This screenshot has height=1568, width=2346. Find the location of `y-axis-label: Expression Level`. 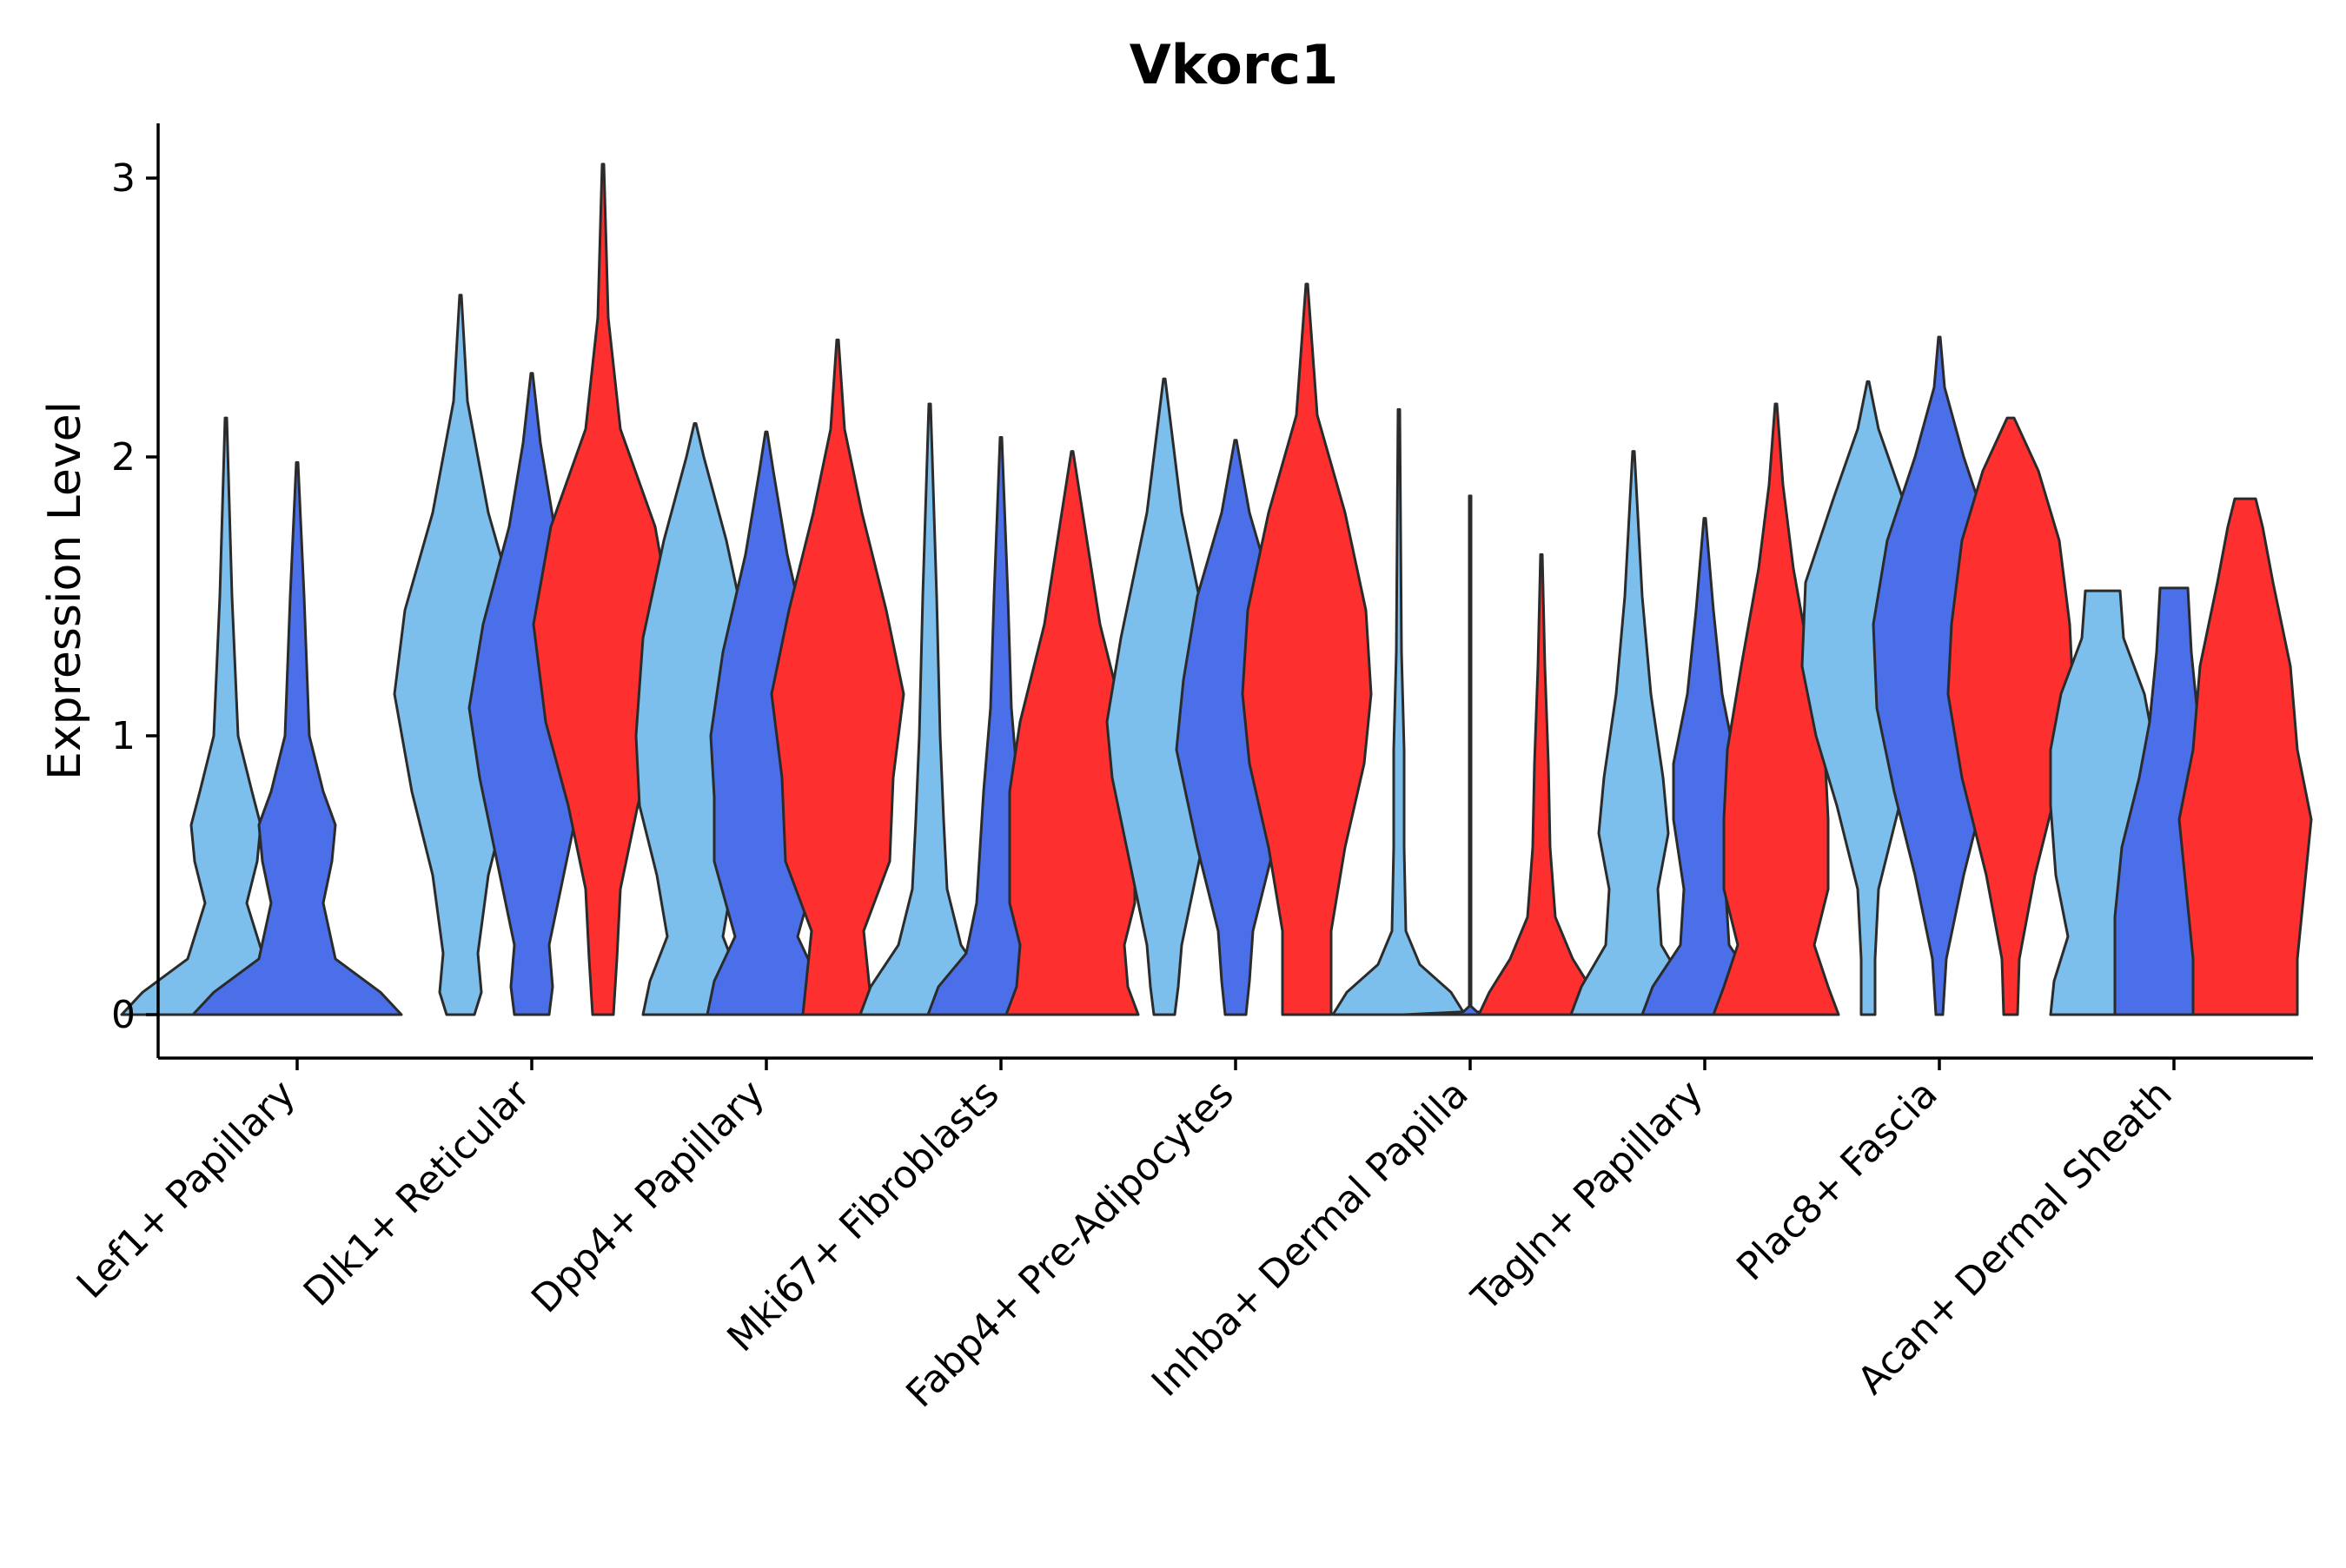

y-axis-label: Expression Level is located at coordinates (65, 590).